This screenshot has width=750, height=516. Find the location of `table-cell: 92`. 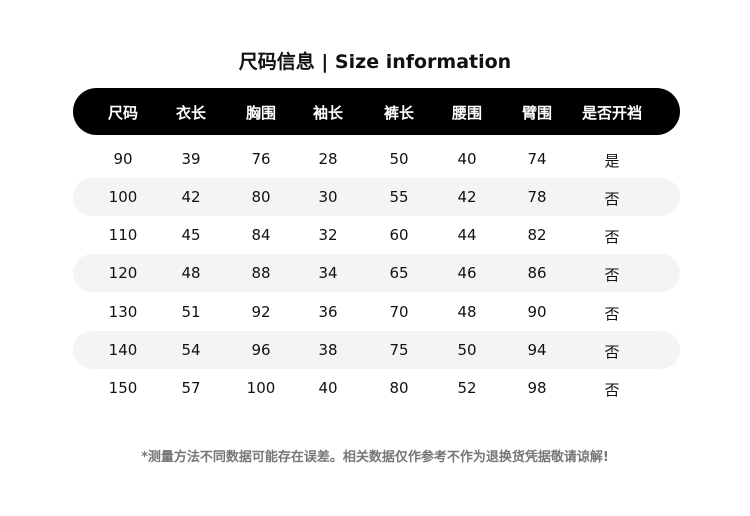

table-cell: 92 is located at coordinates (261, 312).